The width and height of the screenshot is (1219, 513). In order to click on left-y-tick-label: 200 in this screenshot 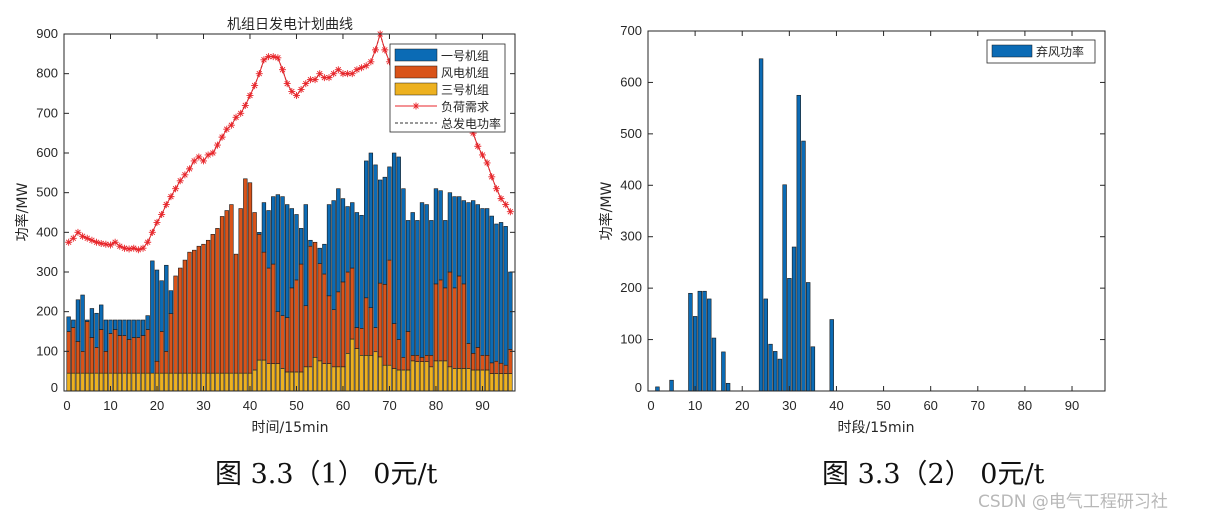, I will do `click(47, 311)`.